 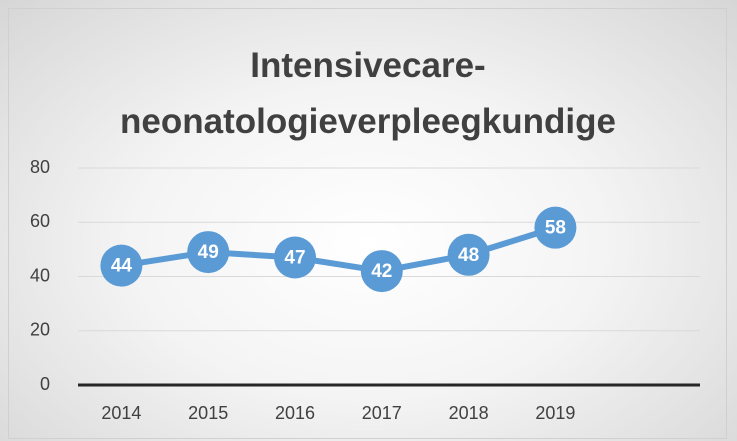 What do you see at coordinates (338, 249) in the screenshot?
I see `series-line` at bounding box center [338, 249].